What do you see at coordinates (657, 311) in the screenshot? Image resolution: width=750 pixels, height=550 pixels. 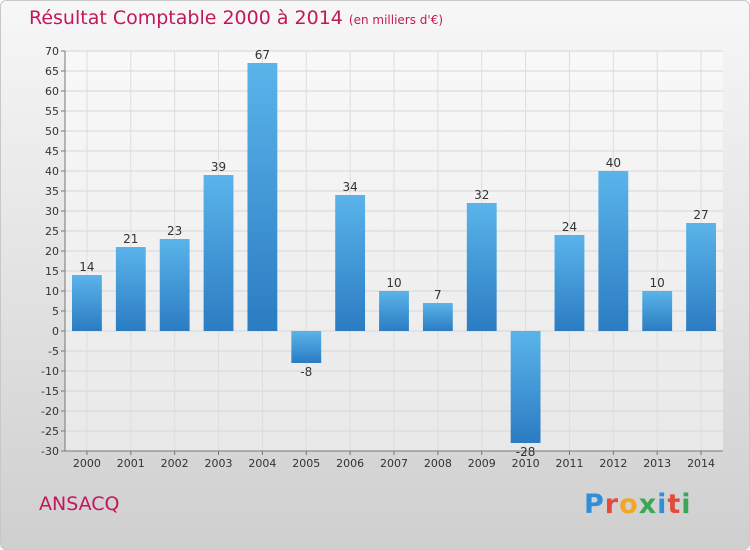 I see `bar-2013` at bounding box center [657, 311].